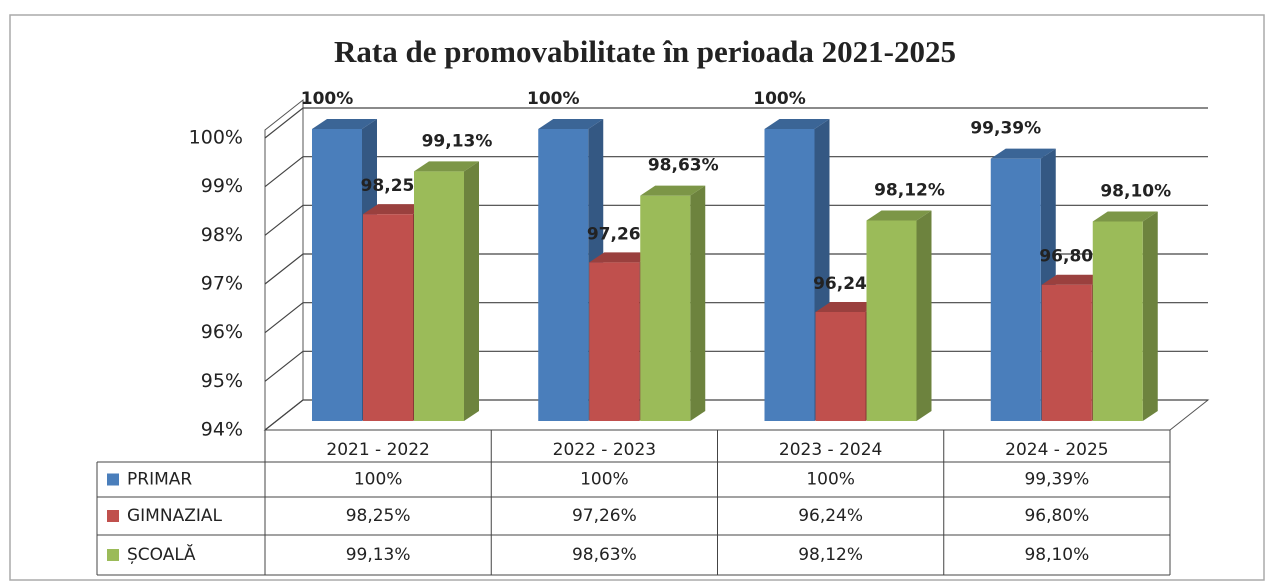  What do you see at coordinates (1056, 516) in the screenshot?
I see `table-cell: 96,80%` at bounding box center [1056, 516].